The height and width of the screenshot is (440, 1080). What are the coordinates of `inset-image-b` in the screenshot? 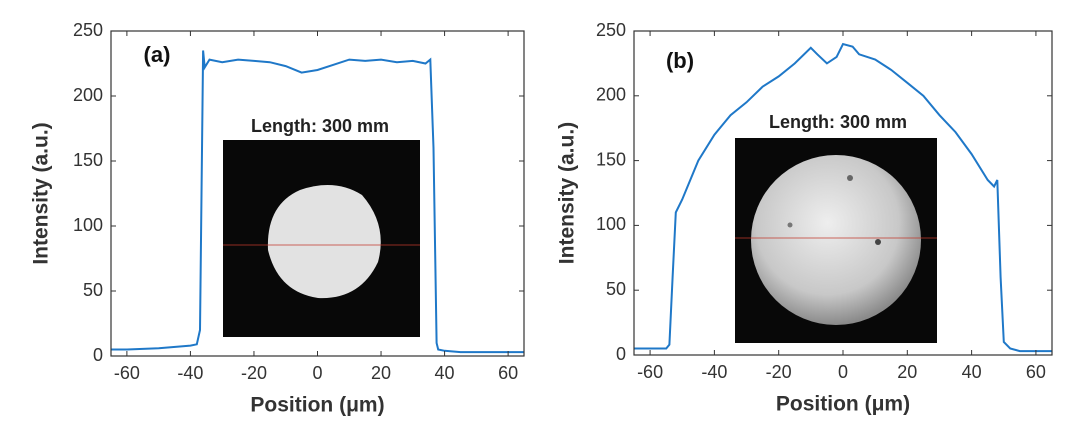 It's located at (836, 240).